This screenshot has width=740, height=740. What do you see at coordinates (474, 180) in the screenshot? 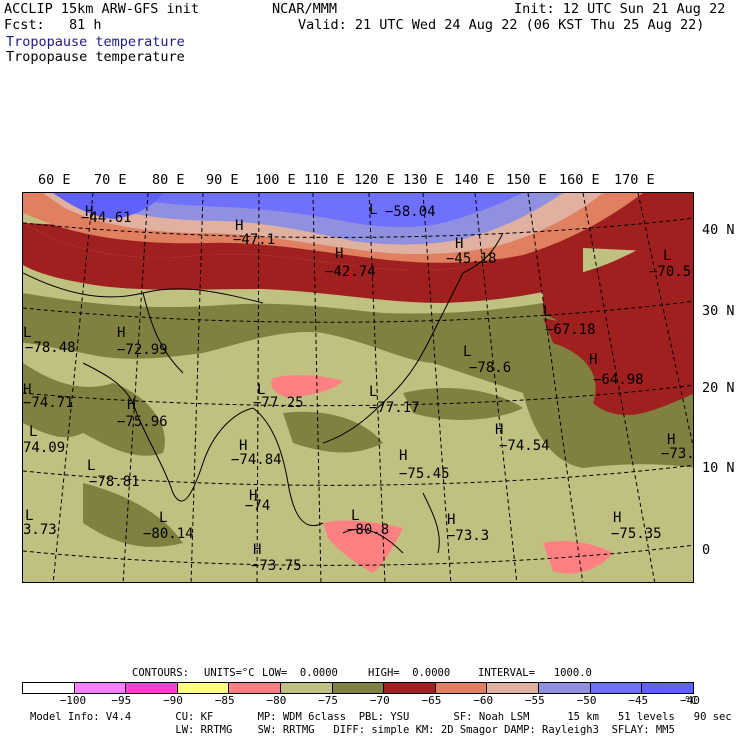
I see `lon-label: 140 E` at bounding box center [474, 180].